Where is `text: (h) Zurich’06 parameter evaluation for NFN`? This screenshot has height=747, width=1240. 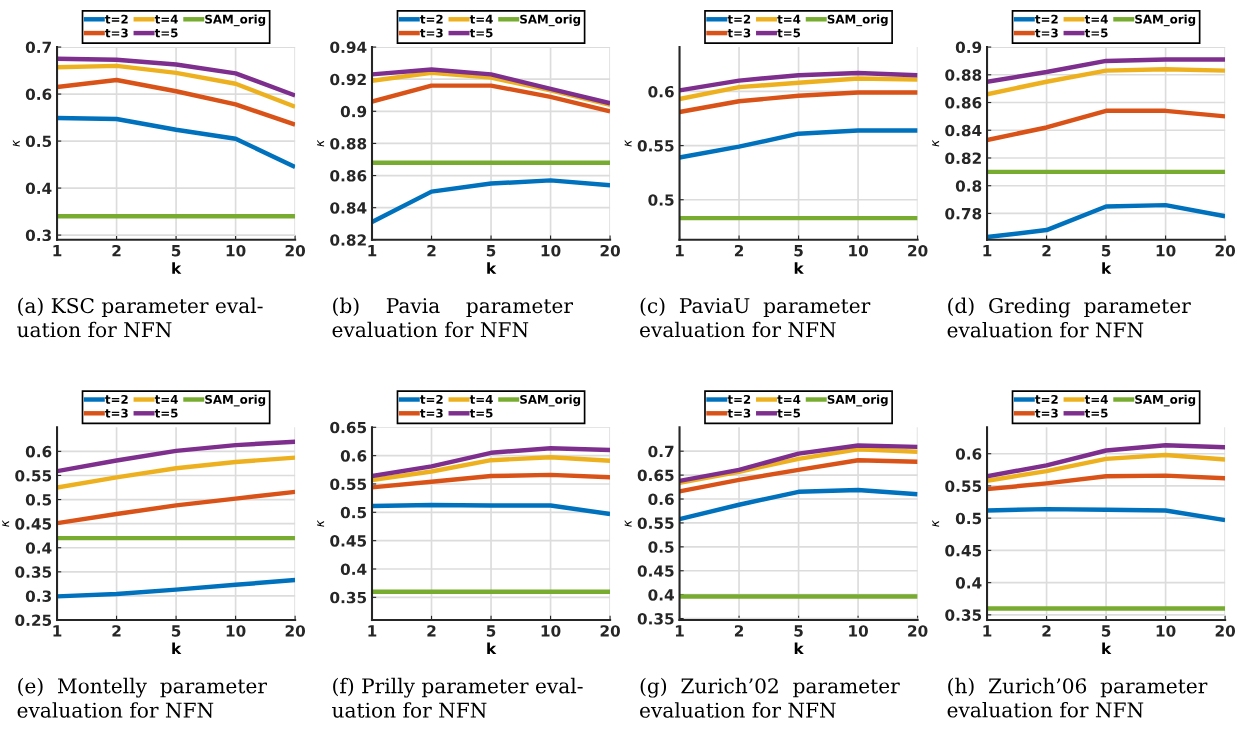
text: (h) Zurich’06 parameter evaluation for NFN is located at coordinates (1077, 697).